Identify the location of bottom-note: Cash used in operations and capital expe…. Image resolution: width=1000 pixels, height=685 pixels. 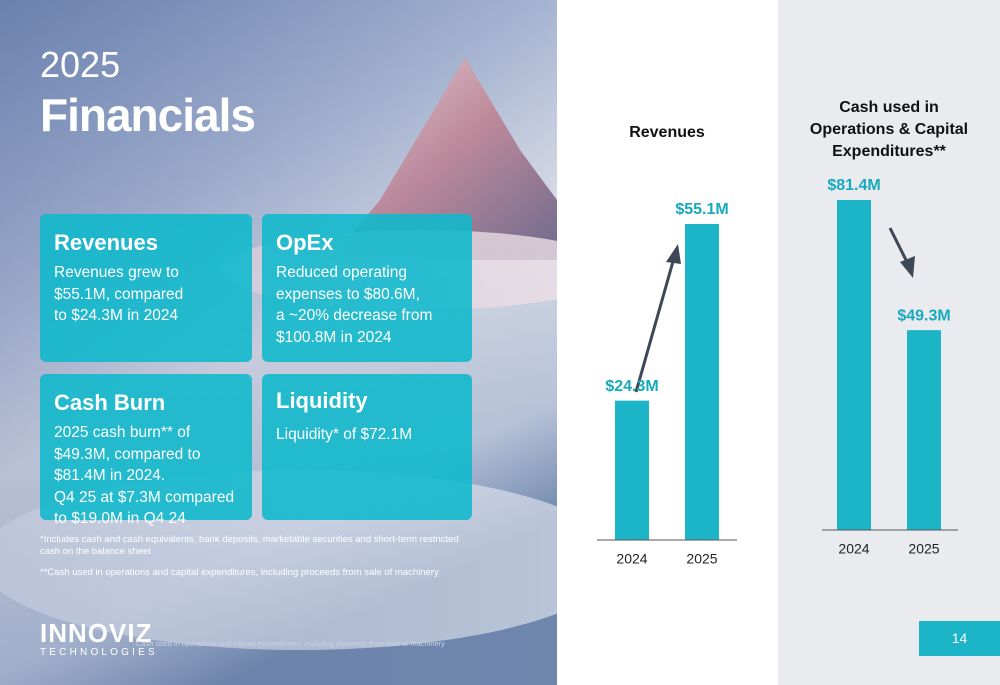
(290, 643).